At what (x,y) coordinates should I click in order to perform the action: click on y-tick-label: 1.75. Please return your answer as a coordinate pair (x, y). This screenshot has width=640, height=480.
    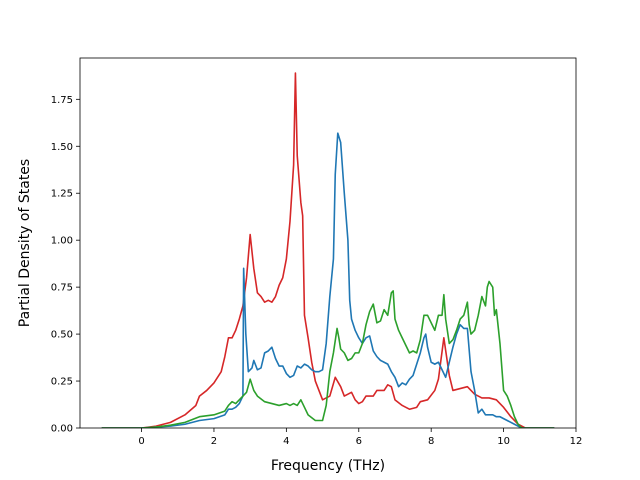
    Looking at the image, I should click on (62, 100).